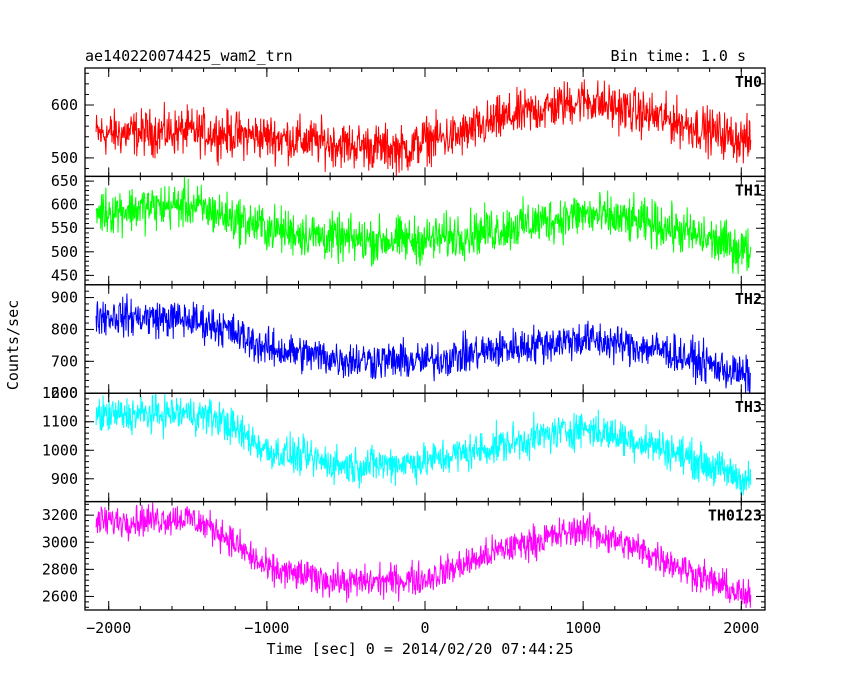  I want to click on chart-subtitle: Bin time: 1.0 s, so click(678, 56).